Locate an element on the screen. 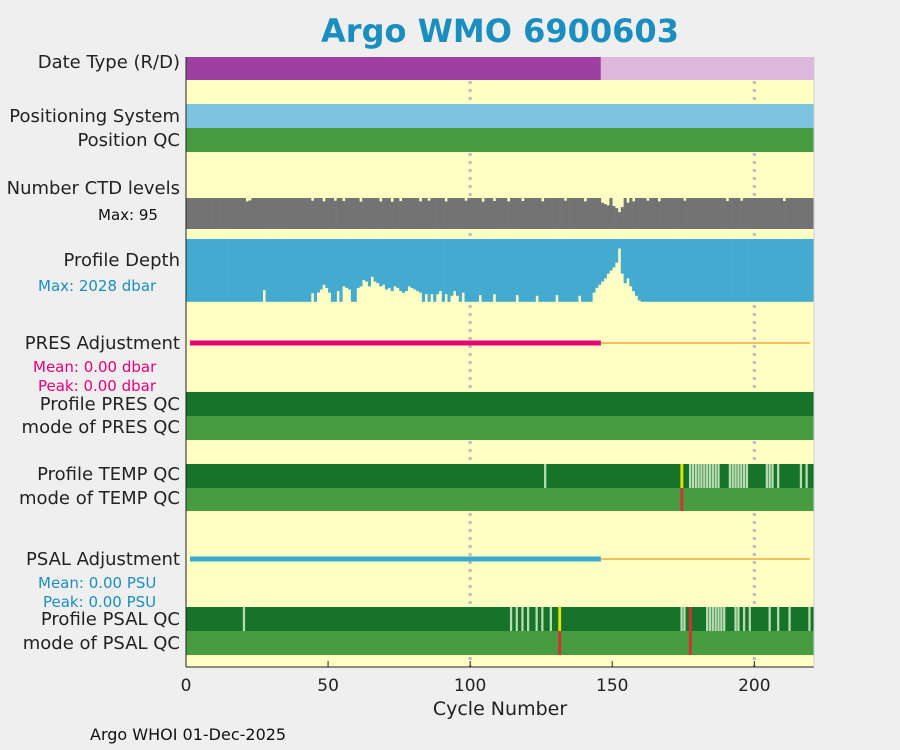 This screenshot has height=750, width=900. label-position-qc: Position QC is located at coordinates (128, 140).